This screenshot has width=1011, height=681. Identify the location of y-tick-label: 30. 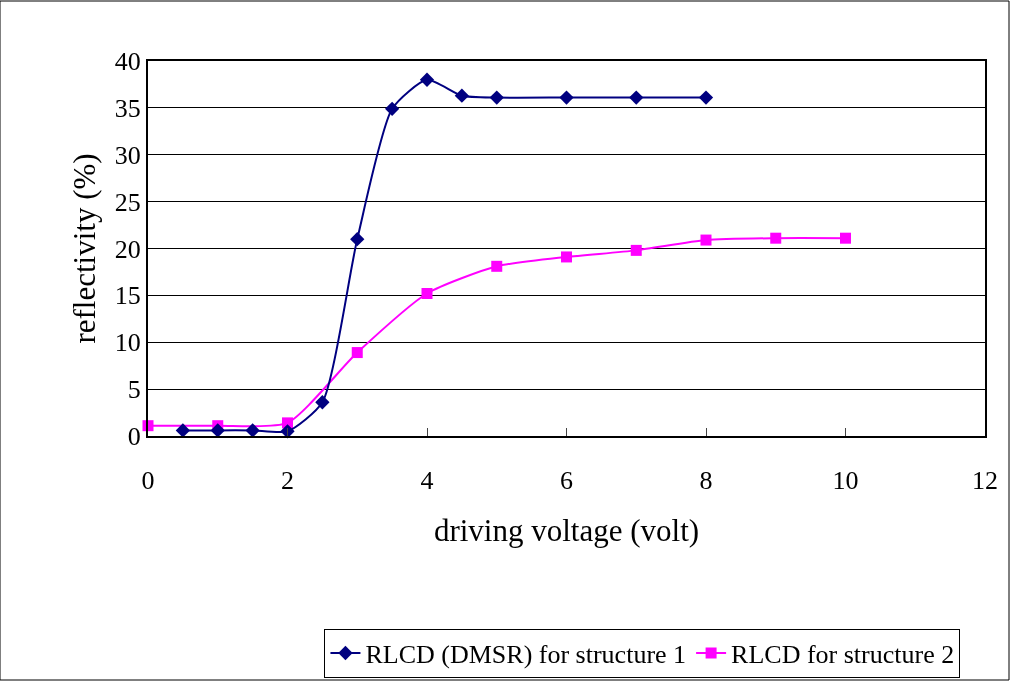
(127, 155).